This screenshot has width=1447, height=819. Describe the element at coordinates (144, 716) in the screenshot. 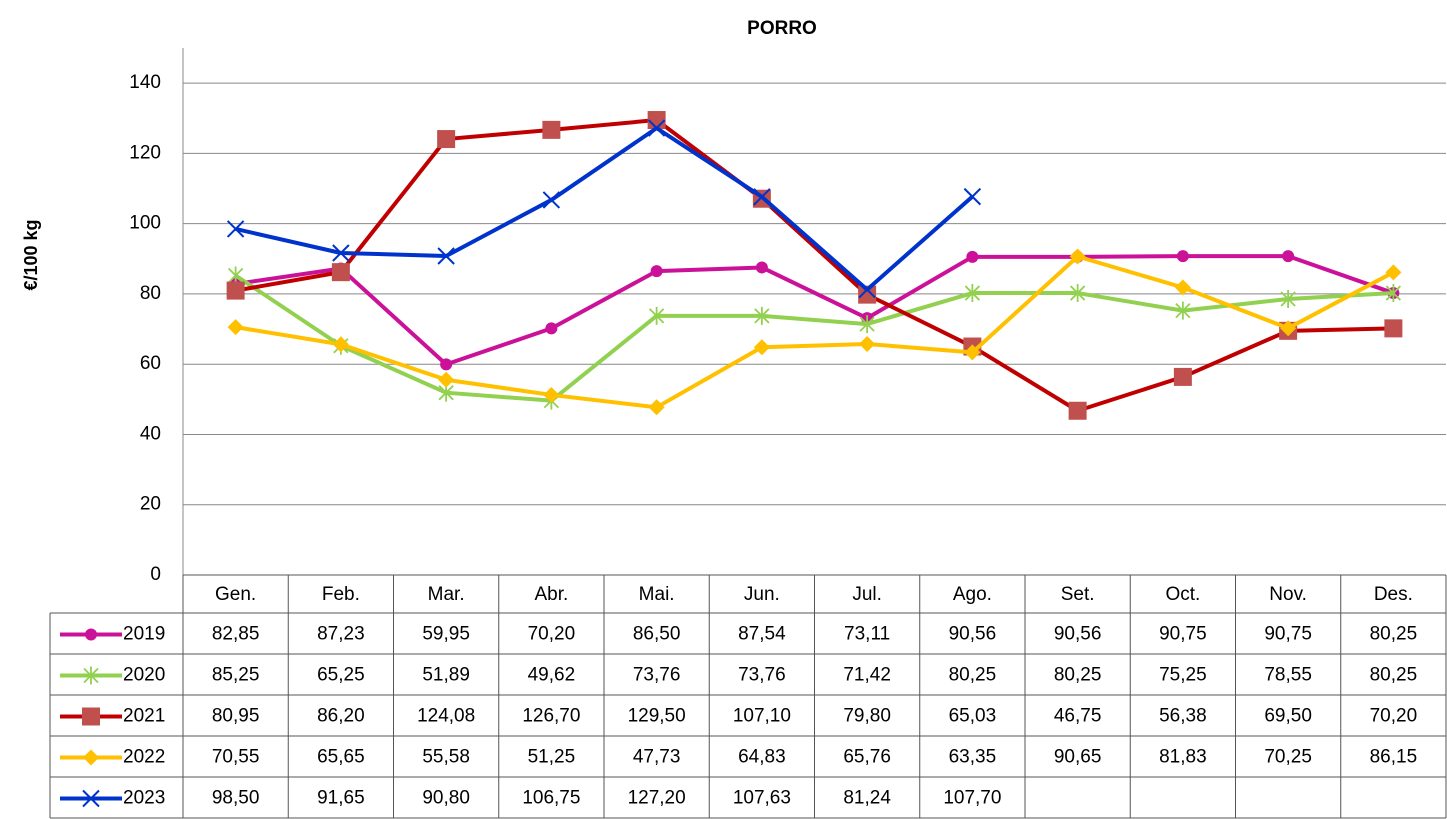

I see `legend-label: 2021` at that location.